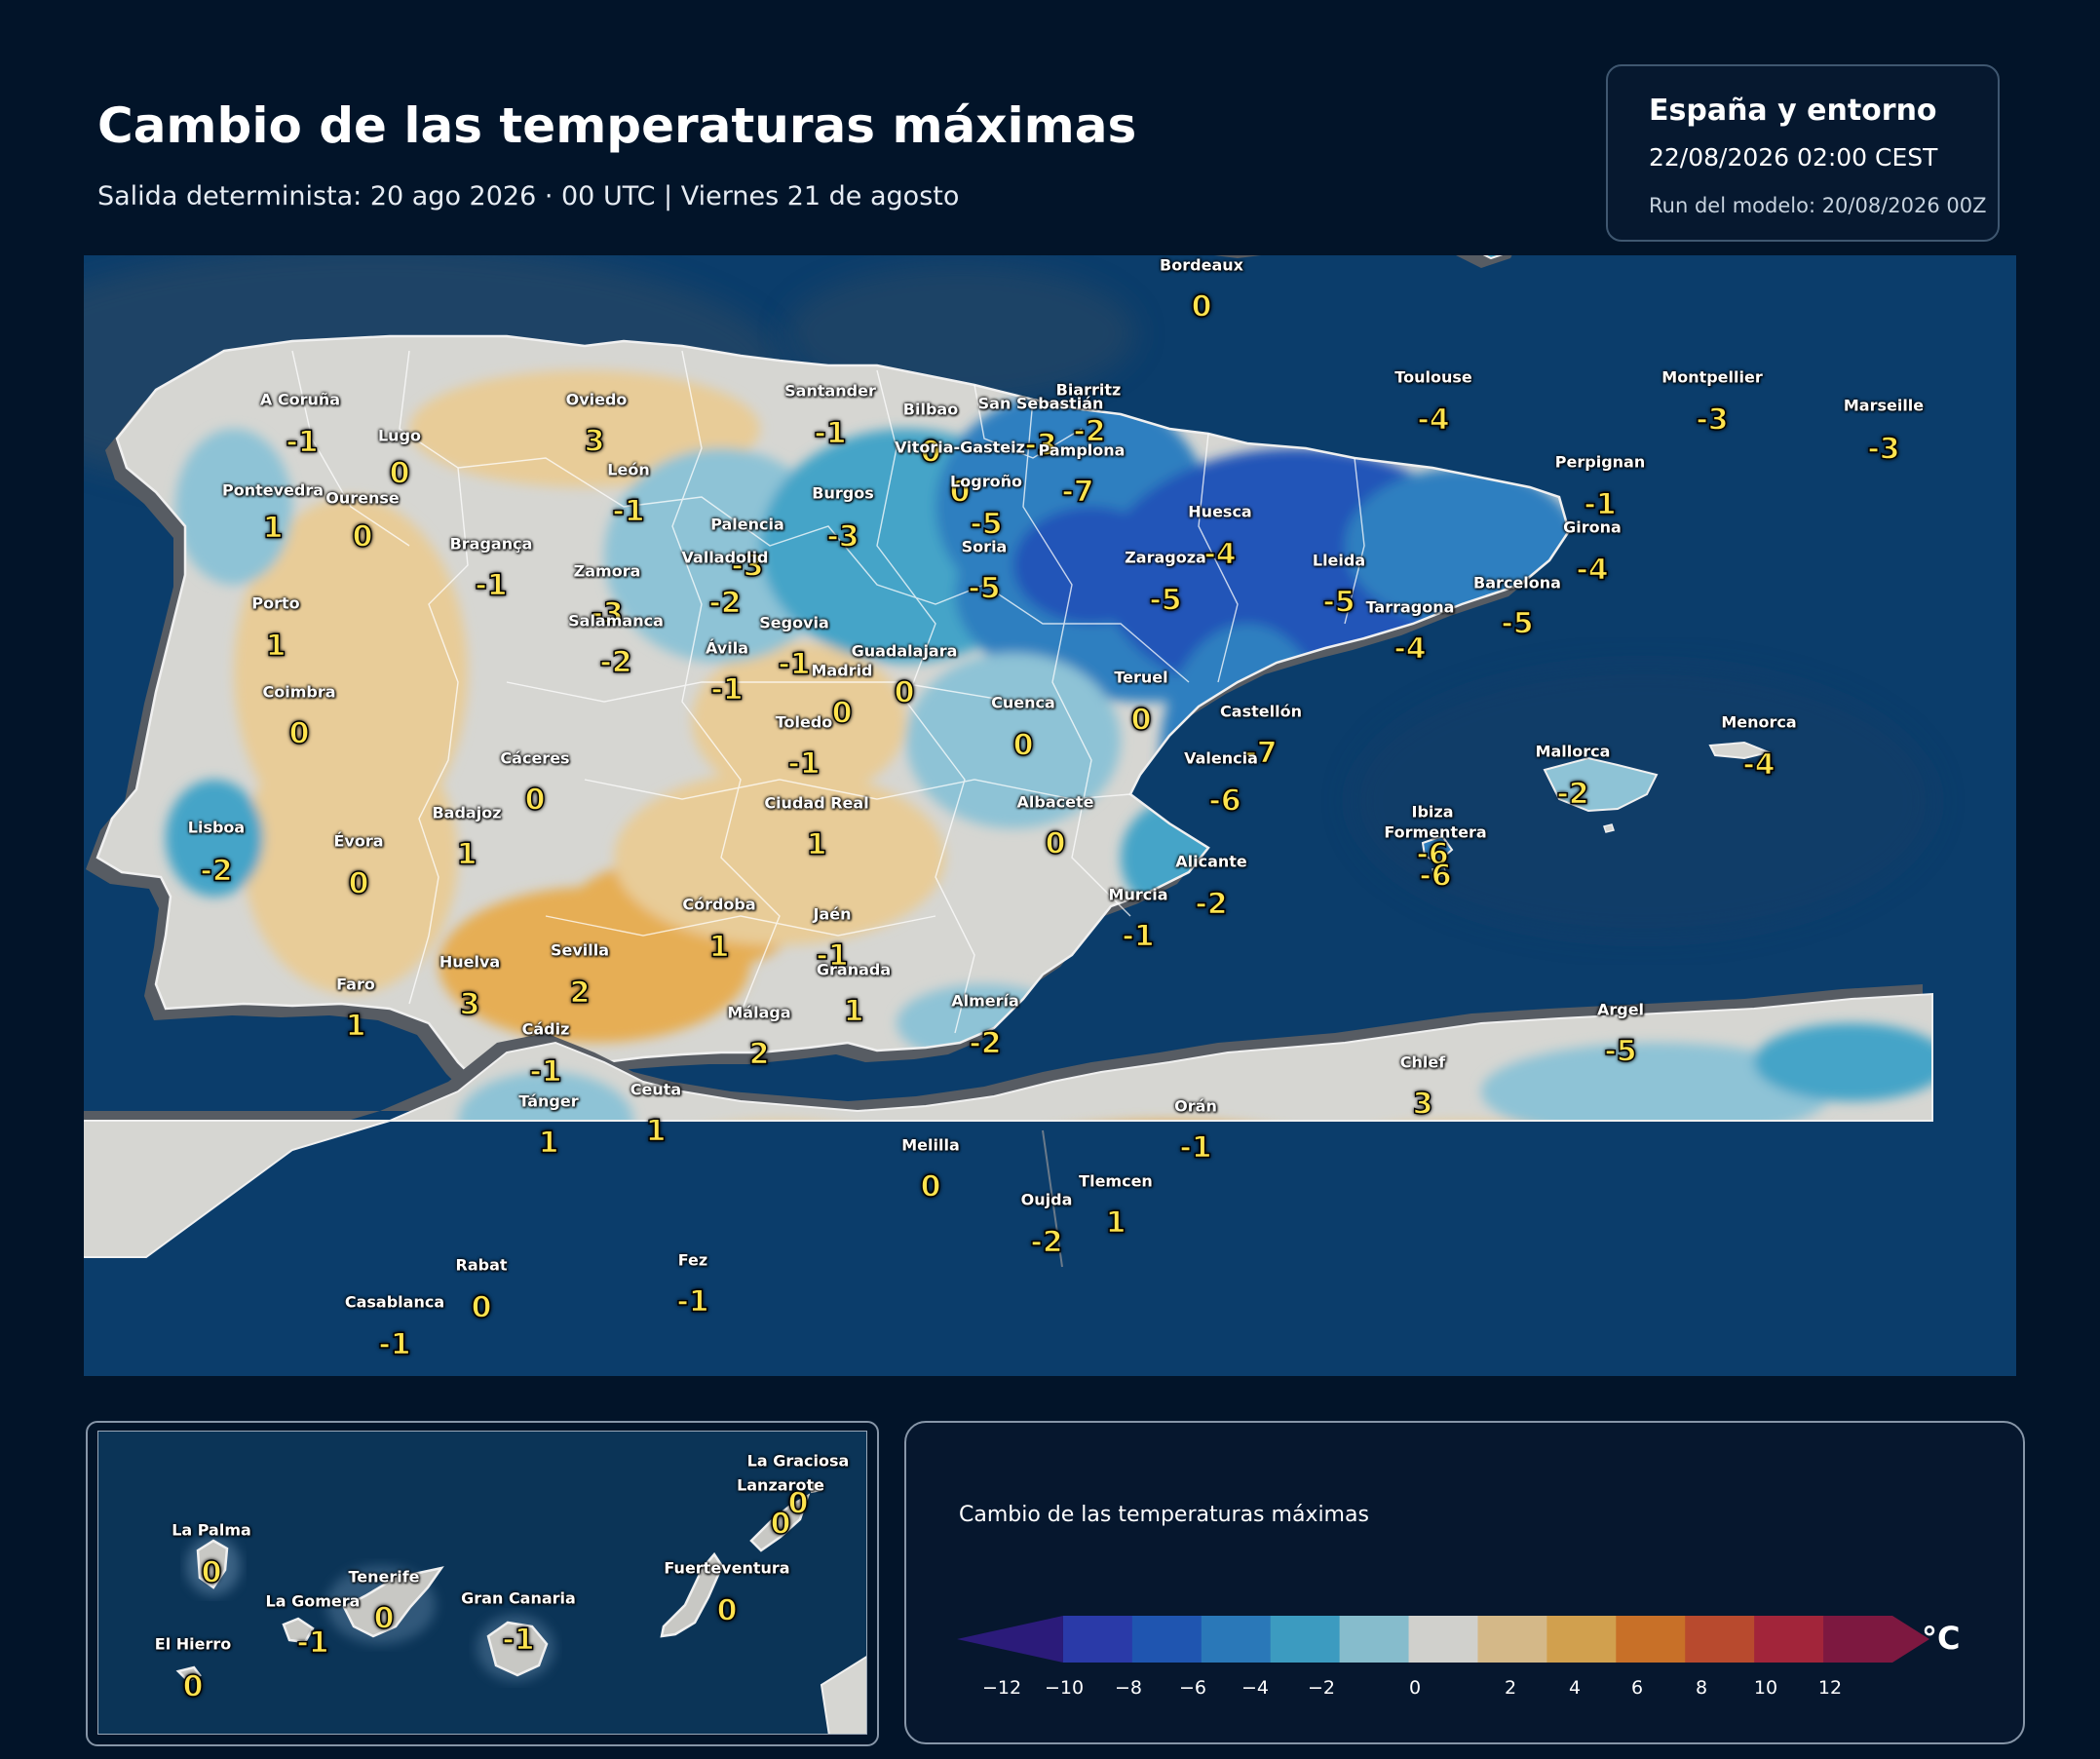 Image resolution: width=2100 pixels, height=1759 pixels. I want to click on city-label-la-palma: La Palma, so click(211, 1530).